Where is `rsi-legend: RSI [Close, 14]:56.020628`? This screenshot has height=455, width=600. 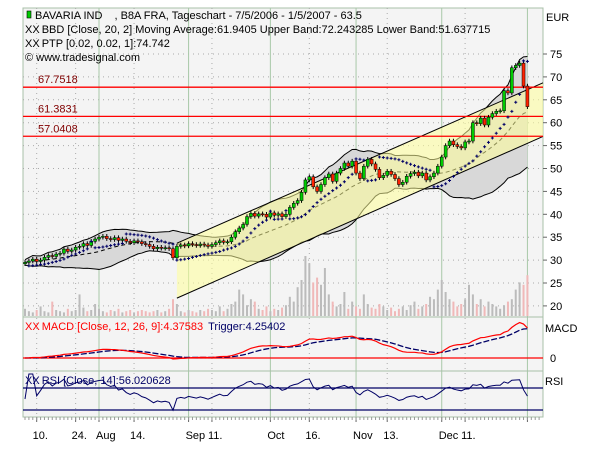
rsi-legend: RSI [Close, 14]:56.020628 is located at coordinates (106, 381).